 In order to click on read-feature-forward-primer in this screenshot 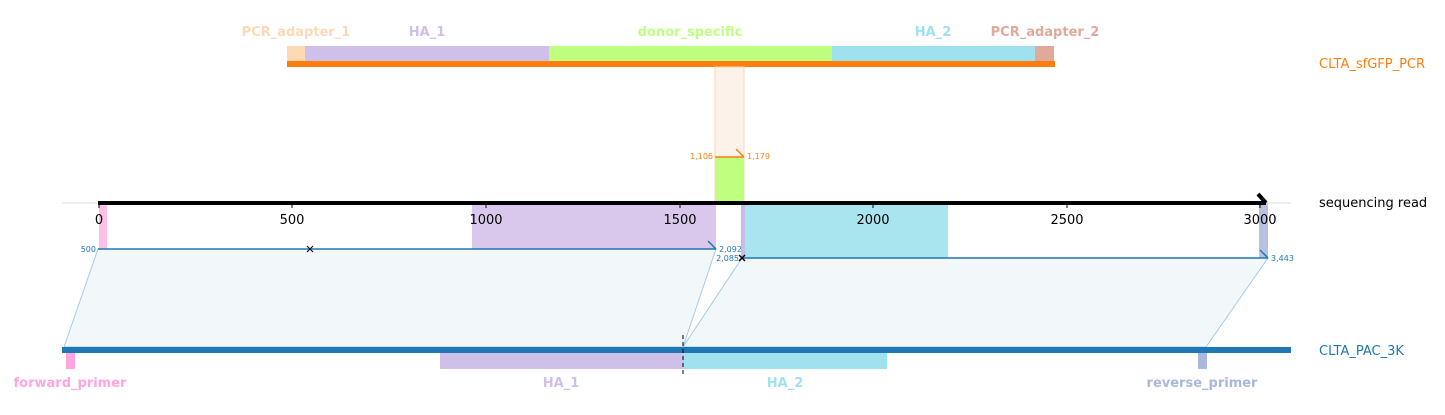, I will do `click(103, 226)`.